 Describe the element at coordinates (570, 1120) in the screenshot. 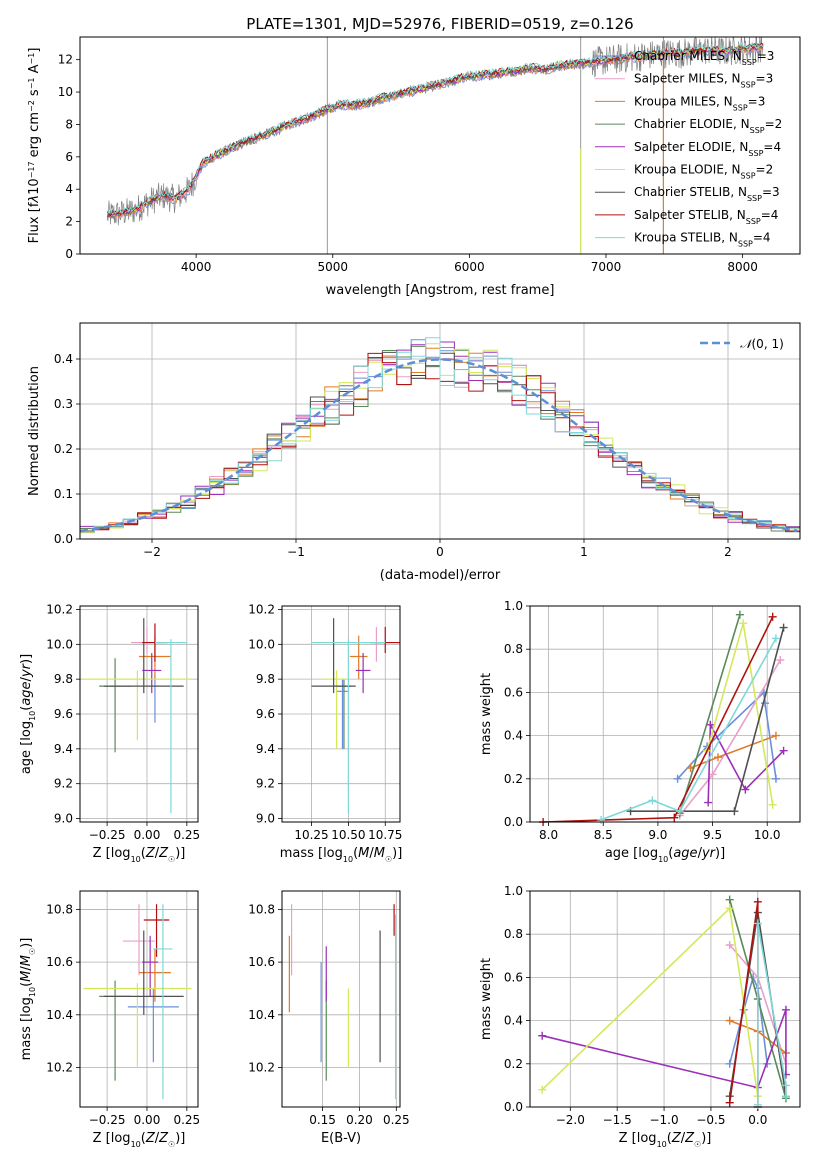

I see `x-tick-label: −2.0` at that location.